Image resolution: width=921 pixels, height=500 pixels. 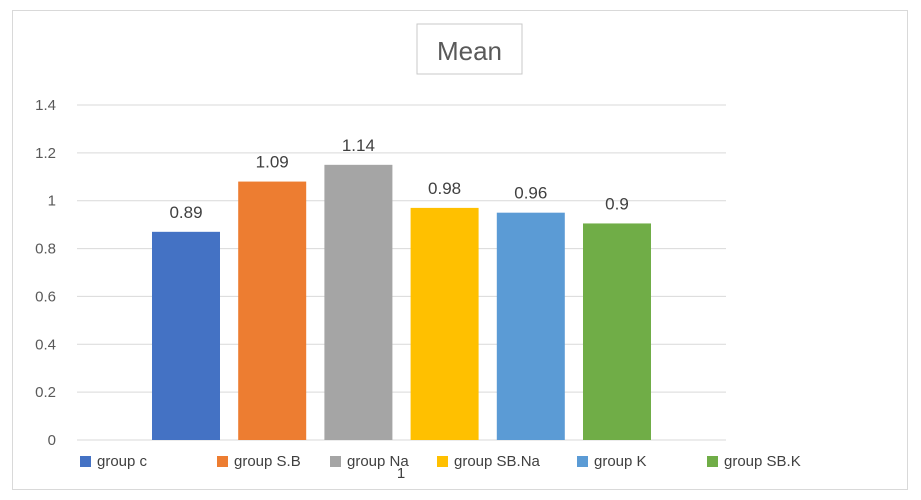 What do you see at coordinates (530, 193) in the screenshot?
I see `data-label: 0.96` at bounding box center [530, 193].